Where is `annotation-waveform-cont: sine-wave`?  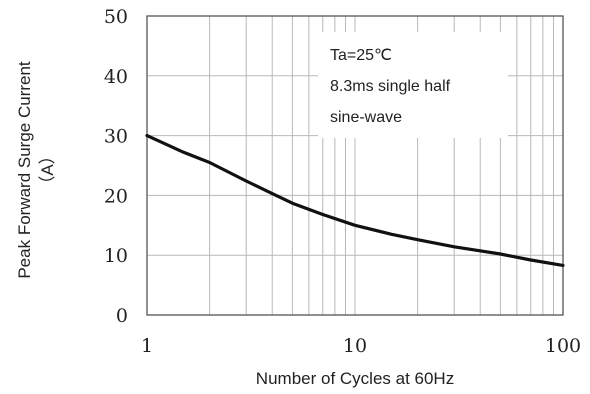 annotation-waveform-cont: sine-wave is located at coordinates (366, 117).